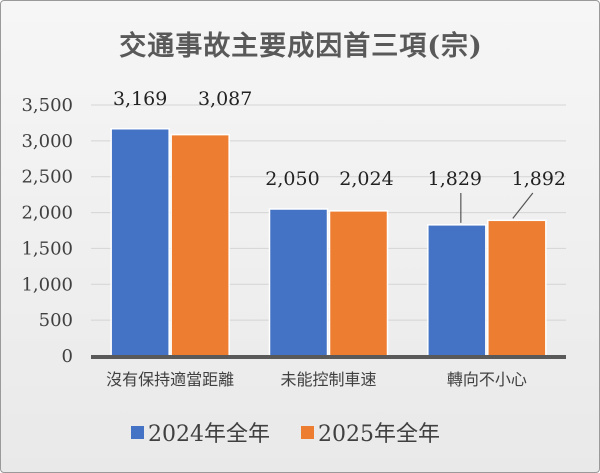 This screenshot has height=473, width=600. What do you see at coordinates (292, 179) in the screenshot?
I see `data-label: 2,050` at bounding box center [292, 179].